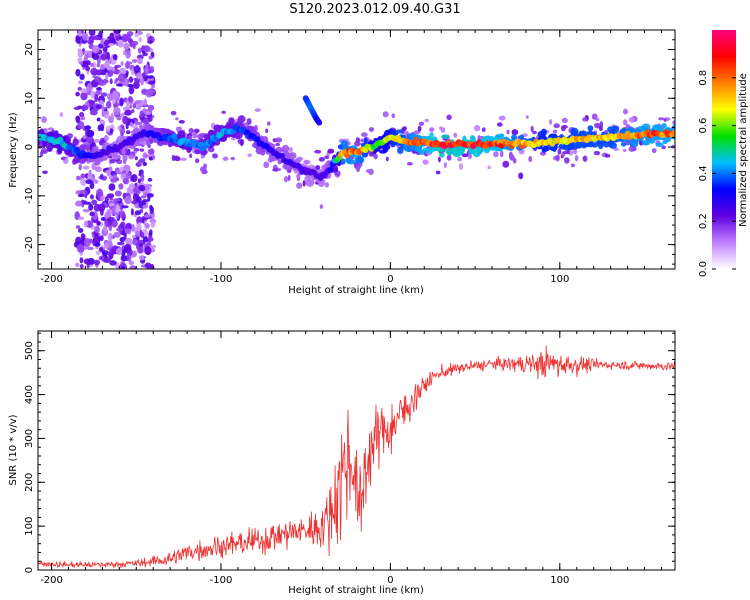 The image size is (750, 600). I want to click on y-tick-label: 0, so click(29, 147).